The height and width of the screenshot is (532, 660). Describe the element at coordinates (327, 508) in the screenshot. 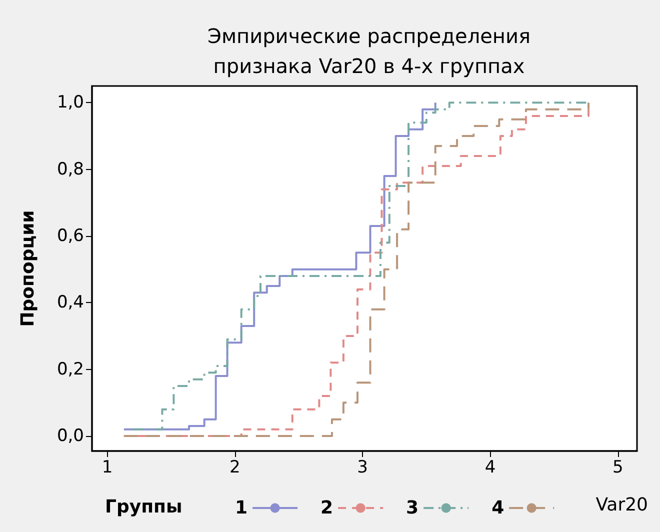

I see `legend-label: 2` at that location.